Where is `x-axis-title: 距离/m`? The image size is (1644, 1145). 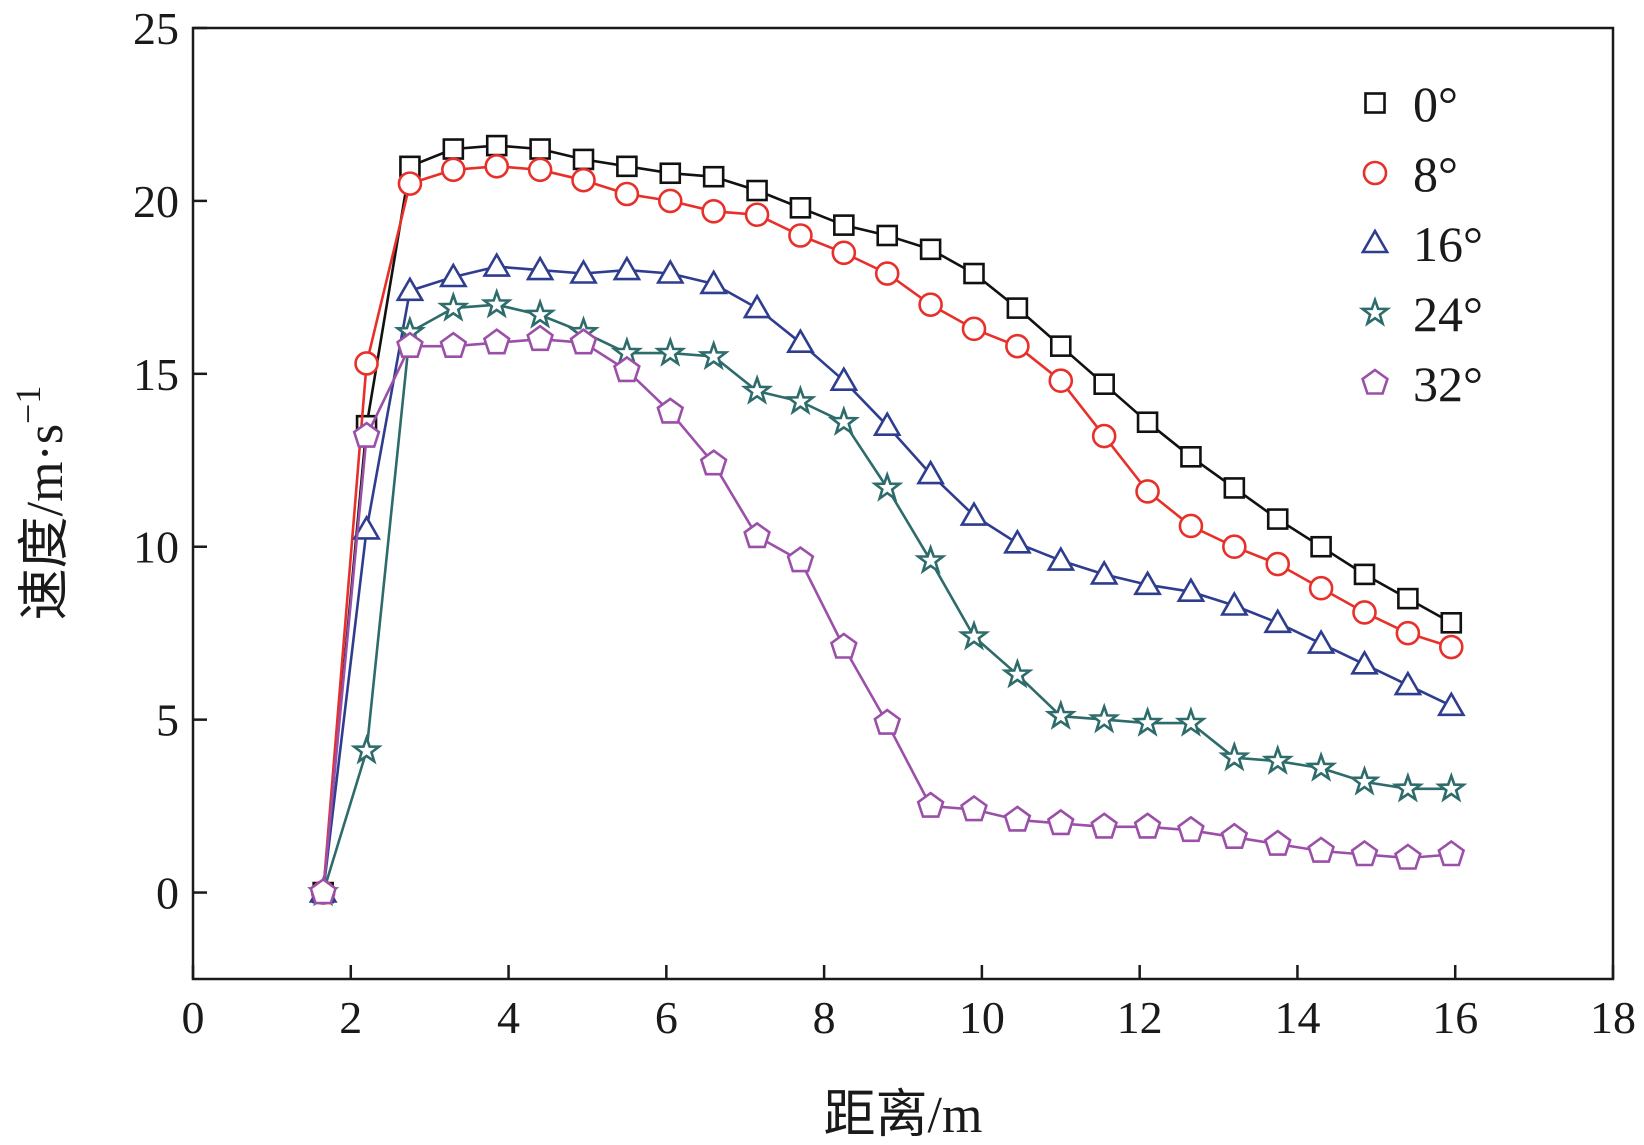
x-axis-title: 距离/m is located at coordinates (903, 1115).